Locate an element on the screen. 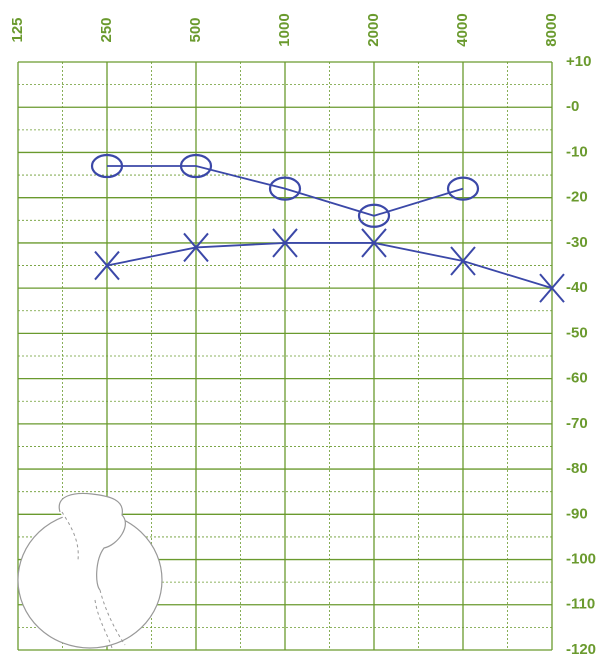 This screenshot has width=606, height=658. x-tick-label: 8000 is located at coordinates (551, 29).